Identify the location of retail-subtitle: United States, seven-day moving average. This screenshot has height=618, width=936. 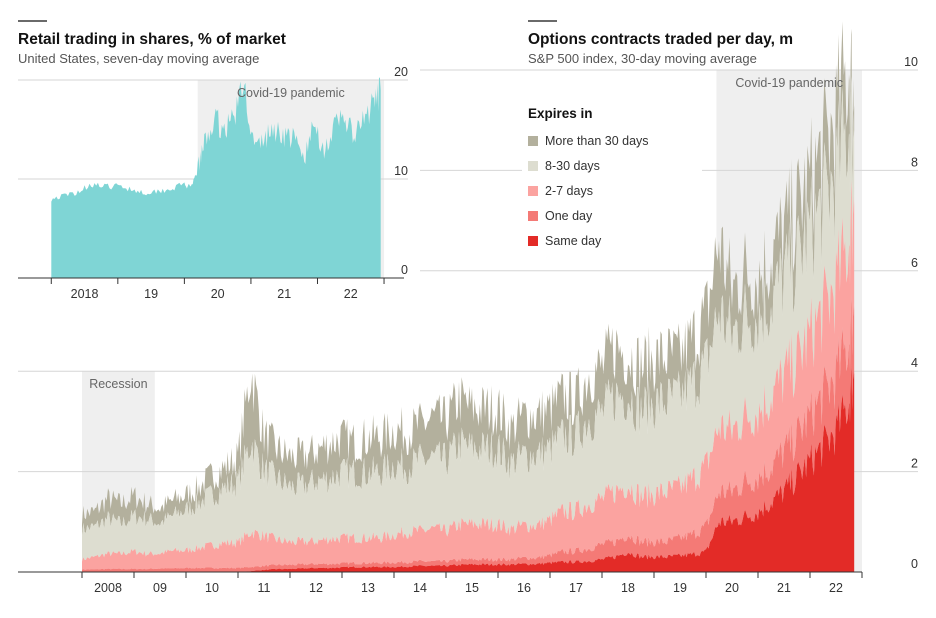
(138, 58).